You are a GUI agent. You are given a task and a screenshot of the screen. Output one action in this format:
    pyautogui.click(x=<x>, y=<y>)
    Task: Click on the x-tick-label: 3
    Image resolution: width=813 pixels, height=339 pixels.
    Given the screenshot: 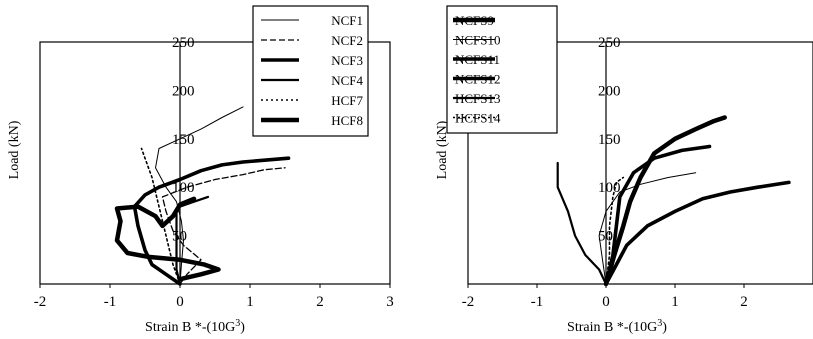 What is the action you would take?
    pyautogui.click(x=390, y=302)
    